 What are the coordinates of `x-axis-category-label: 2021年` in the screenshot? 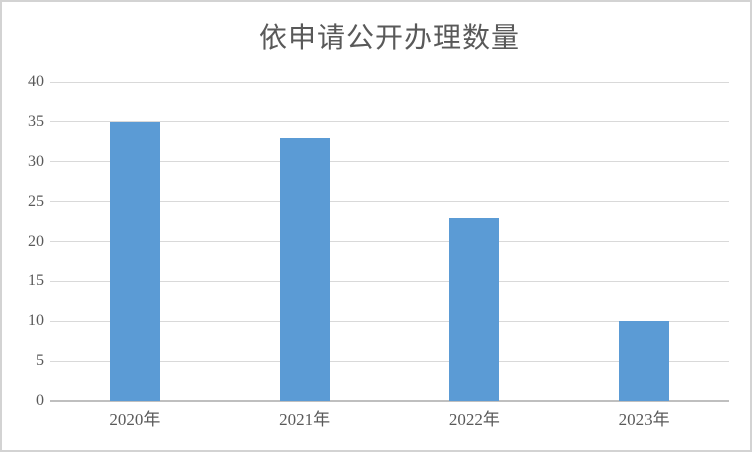 It's located at (305, 419).